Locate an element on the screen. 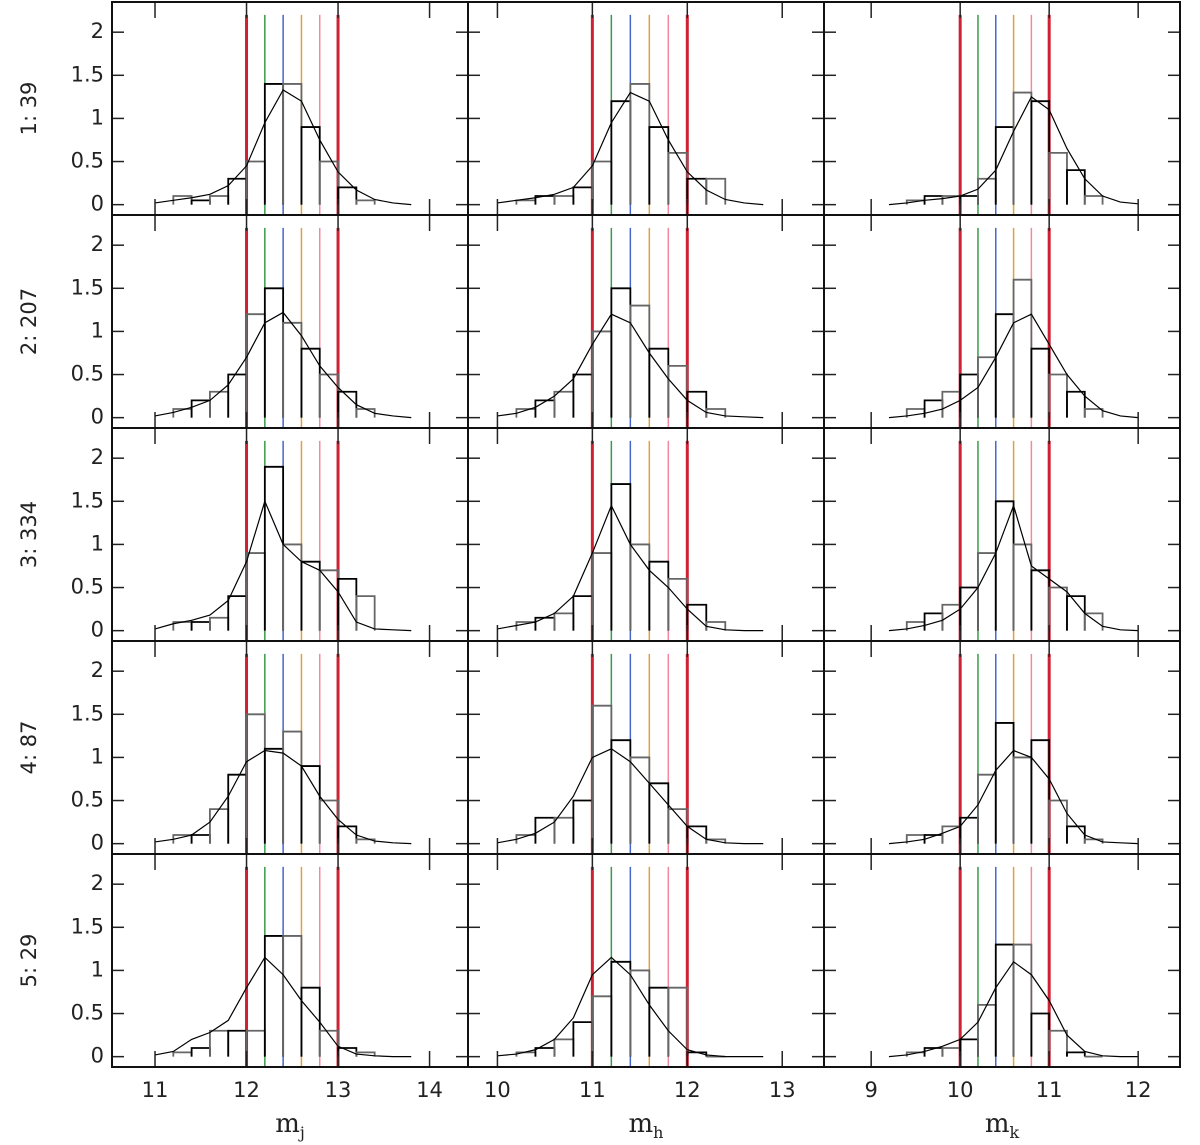  row-label: 3: 334 is located at coordinates (29, 534).